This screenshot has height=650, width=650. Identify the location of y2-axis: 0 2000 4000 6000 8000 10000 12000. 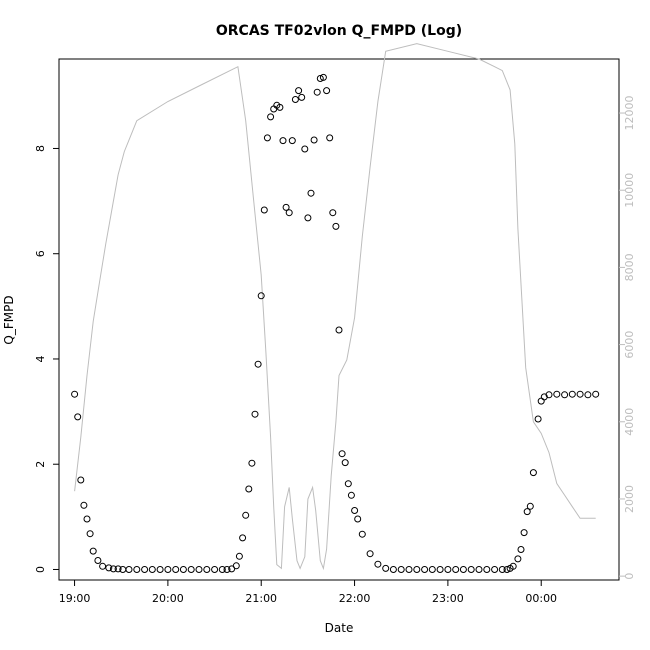
(627, 338).